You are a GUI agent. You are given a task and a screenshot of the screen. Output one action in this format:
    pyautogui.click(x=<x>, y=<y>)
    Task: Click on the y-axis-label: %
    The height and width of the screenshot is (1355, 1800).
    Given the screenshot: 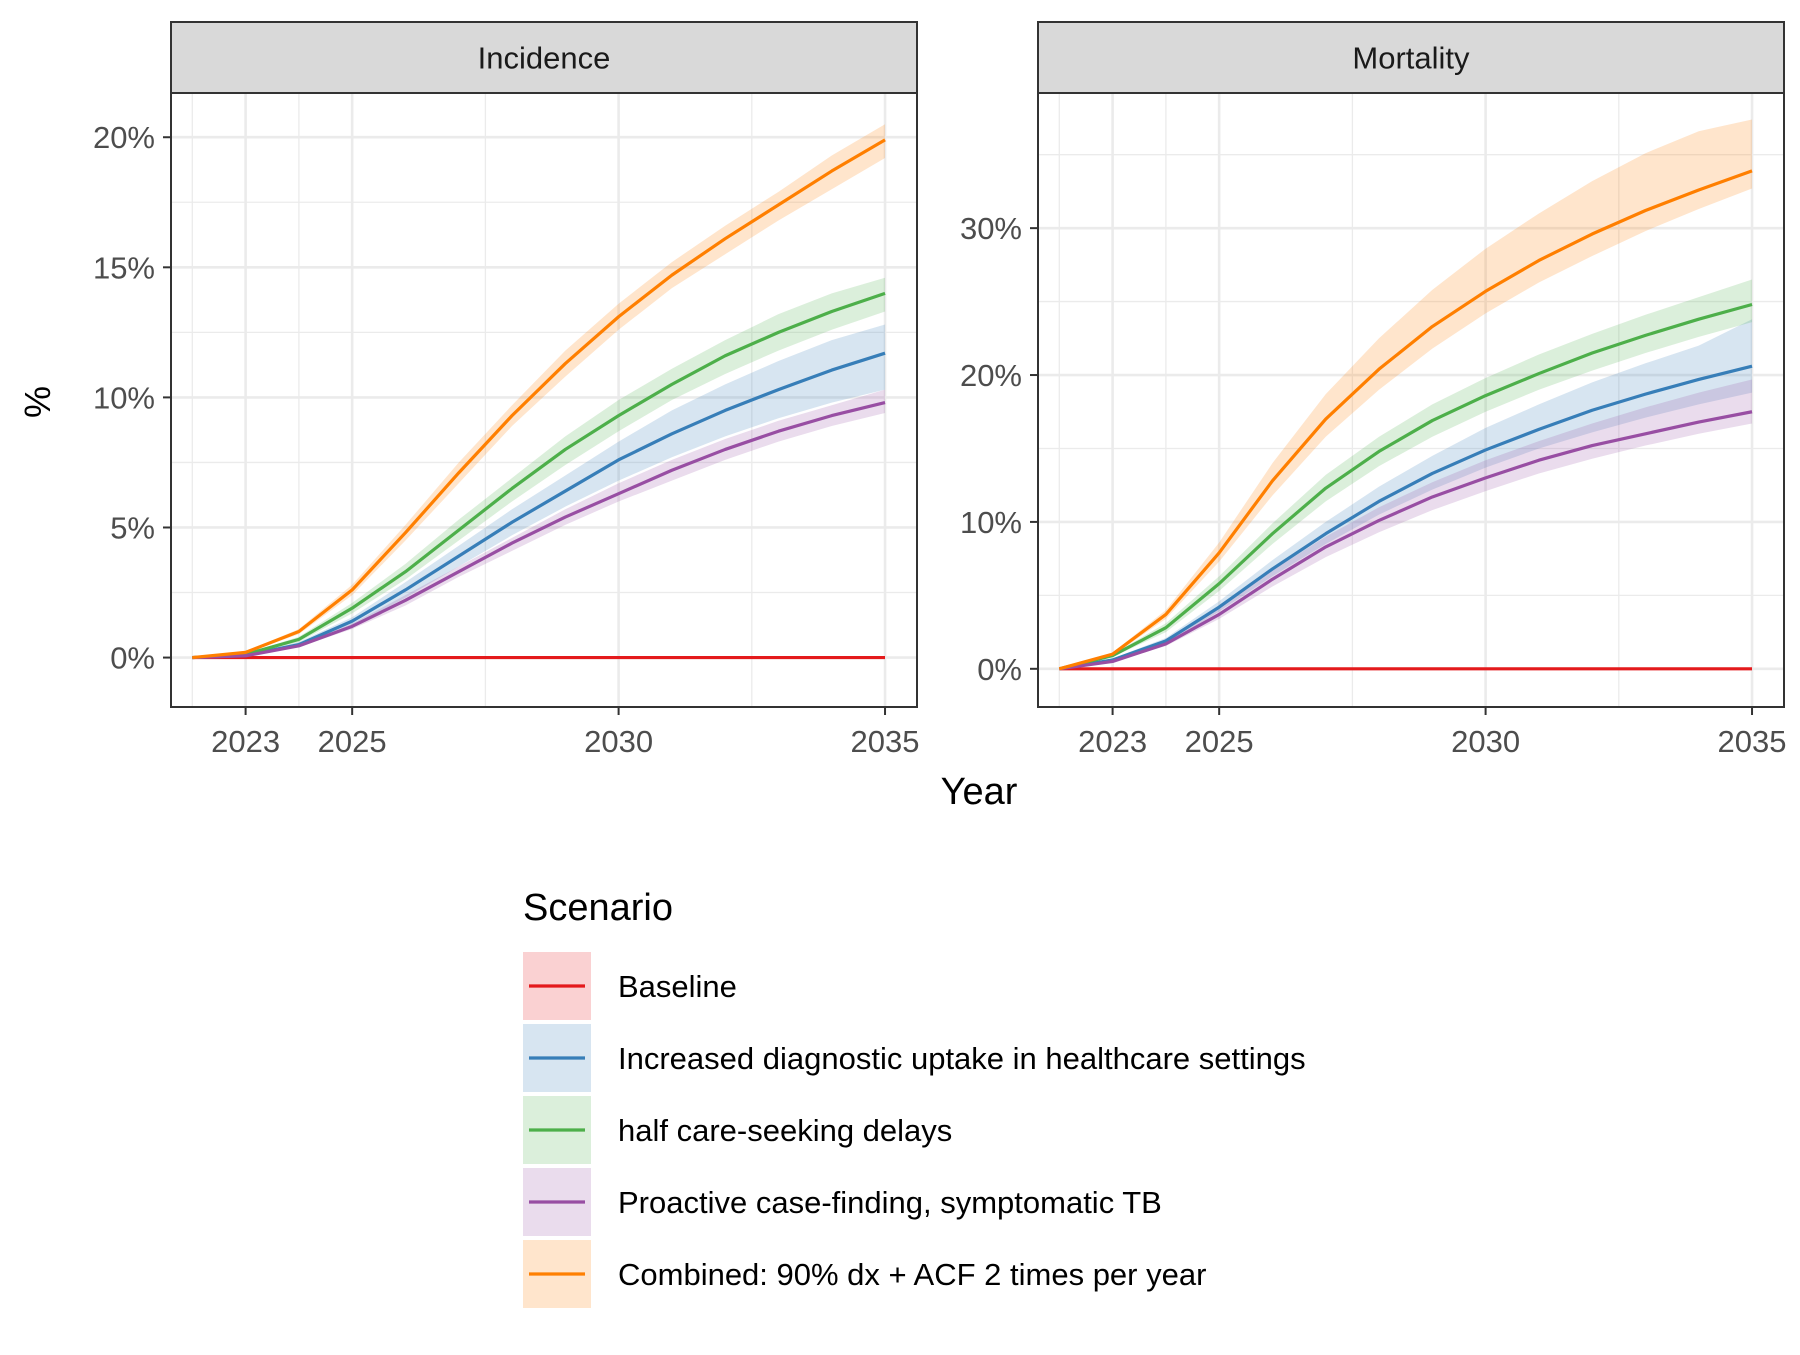 What is the action you would take?
    pyautogui.click(x=37, y=402)
    